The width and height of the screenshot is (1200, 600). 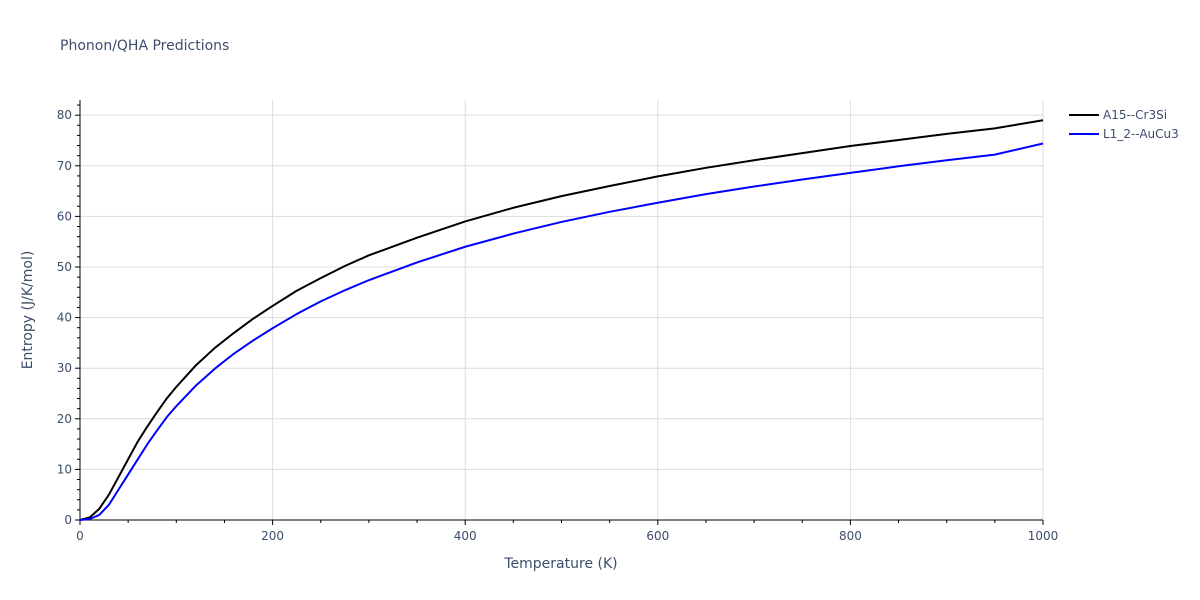 What do you see at coordinates (560, 564) in the screenshot?
I see `x-axis-title: Temperature (K)` at bounding box center [560, 564].